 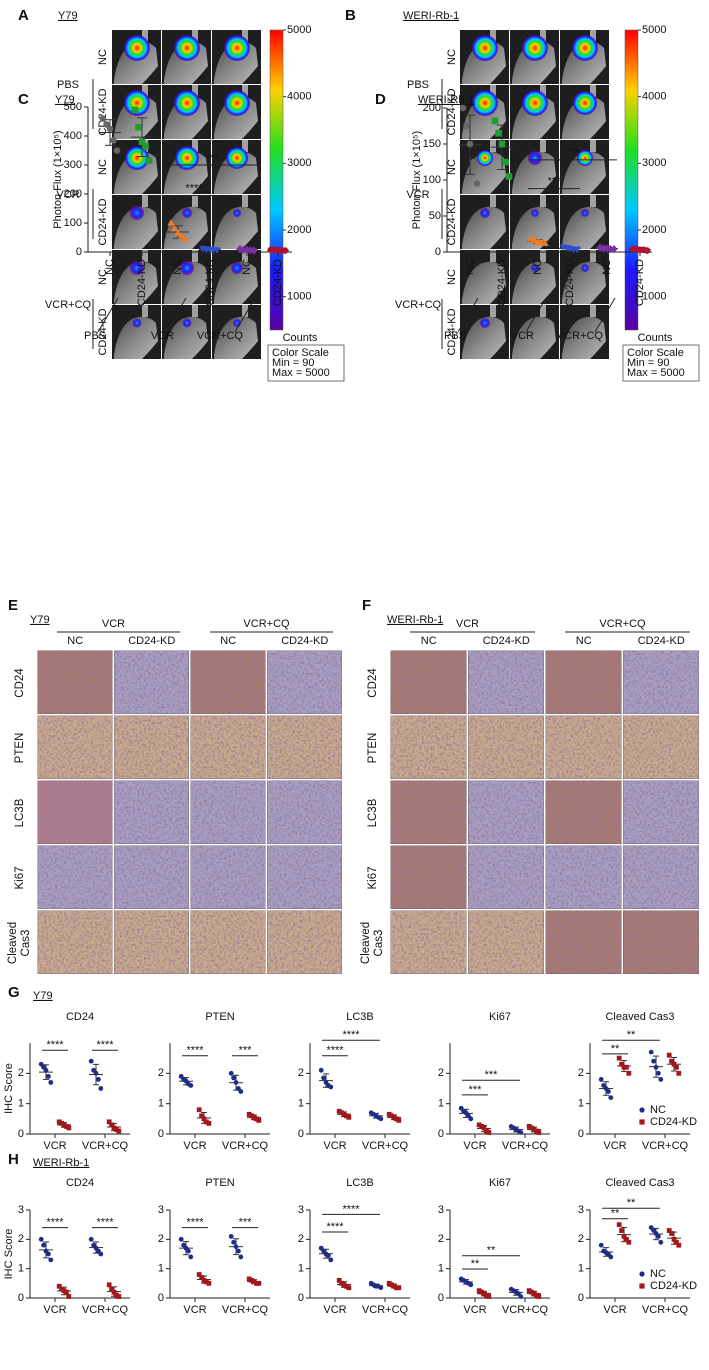 What do you see at coordinates (615, 1049) in the screenshot?
I see `significance-label: **` at bounding box center [615, 1049].